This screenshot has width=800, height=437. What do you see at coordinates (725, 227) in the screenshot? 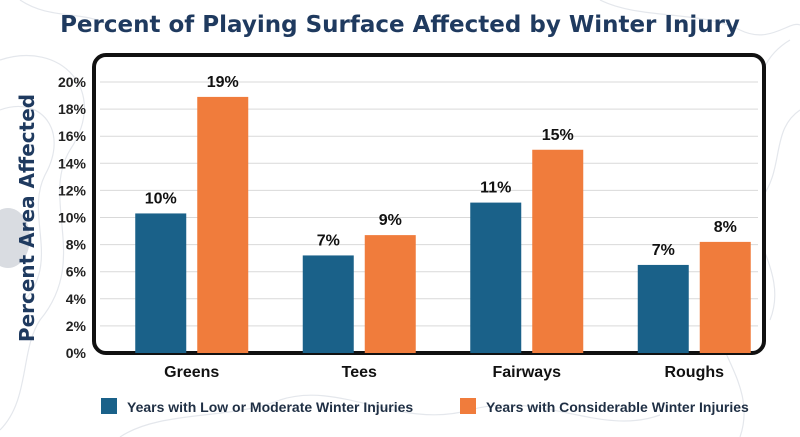
I see `data-label: 8%` at bounding box center [725, 227].